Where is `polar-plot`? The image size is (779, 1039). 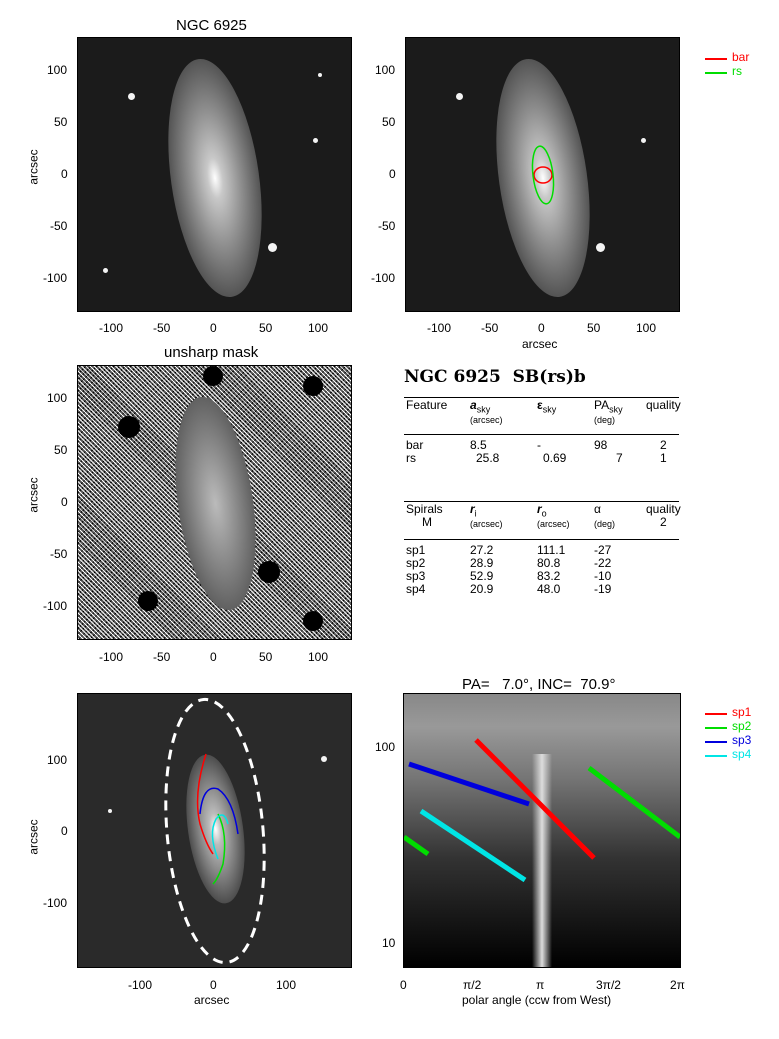 polar-plot is located at coordinates (542, 830).